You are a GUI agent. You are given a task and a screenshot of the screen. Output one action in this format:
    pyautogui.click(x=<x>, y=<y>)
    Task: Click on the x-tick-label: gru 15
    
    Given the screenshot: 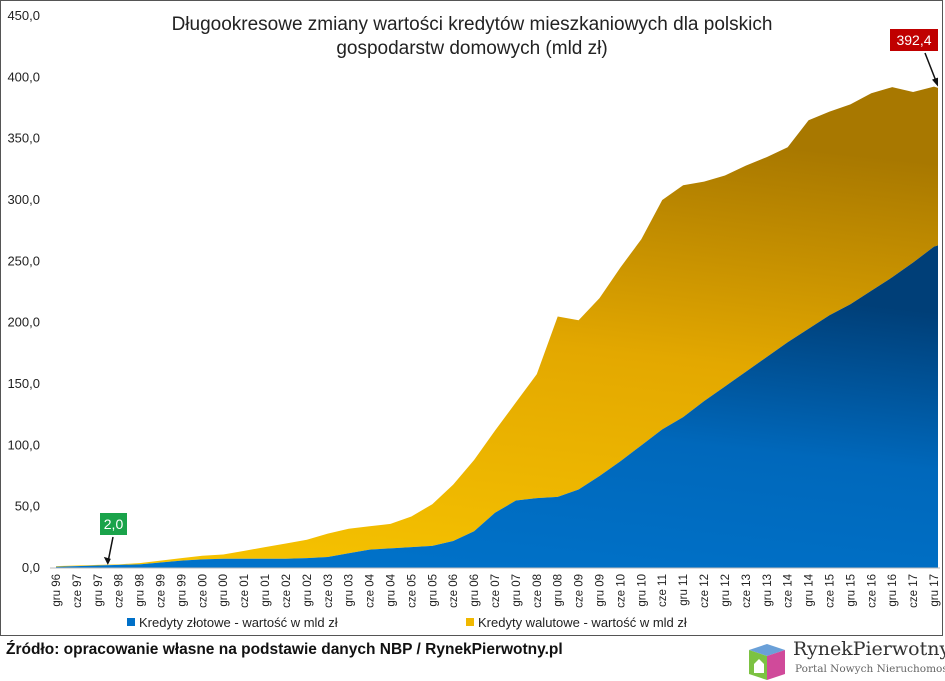 What is the action you would take?
    pyautogui.click(x=851, y=590)
    